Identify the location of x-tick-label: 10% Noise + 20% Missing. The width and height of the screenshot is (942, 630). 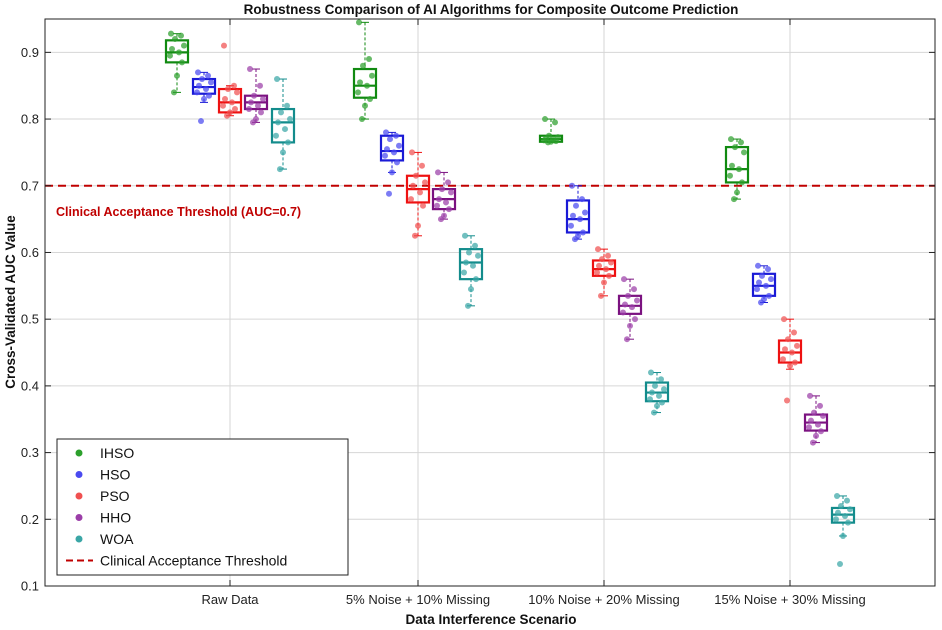
(603, 599).